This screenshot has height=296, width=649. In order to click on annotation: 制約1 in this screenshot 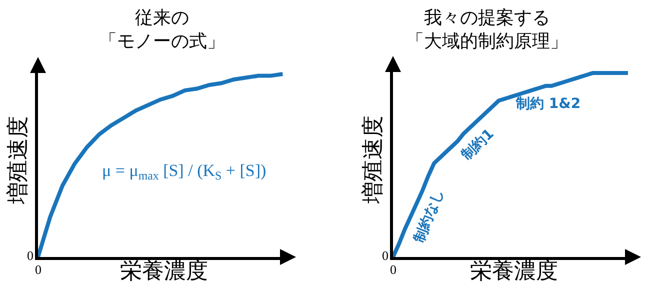, I will do `click(478, 145)`.